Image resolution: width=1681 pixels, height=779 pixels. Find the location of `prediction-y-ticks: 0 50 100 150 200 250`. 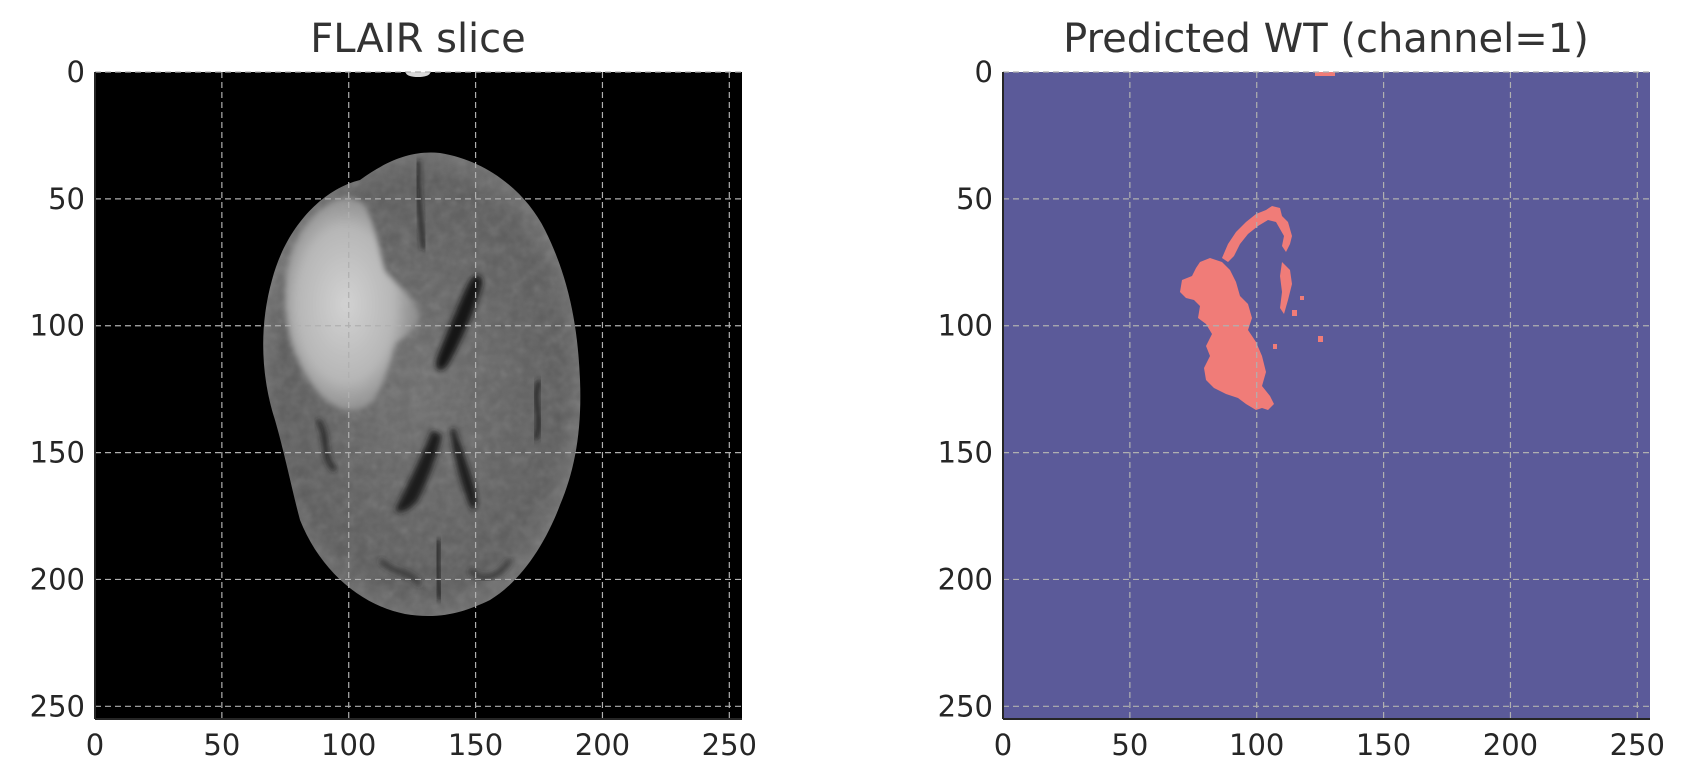

prediction-y-ticks: 0 50 100 150 200 250 is located at coordinates (965, 389).